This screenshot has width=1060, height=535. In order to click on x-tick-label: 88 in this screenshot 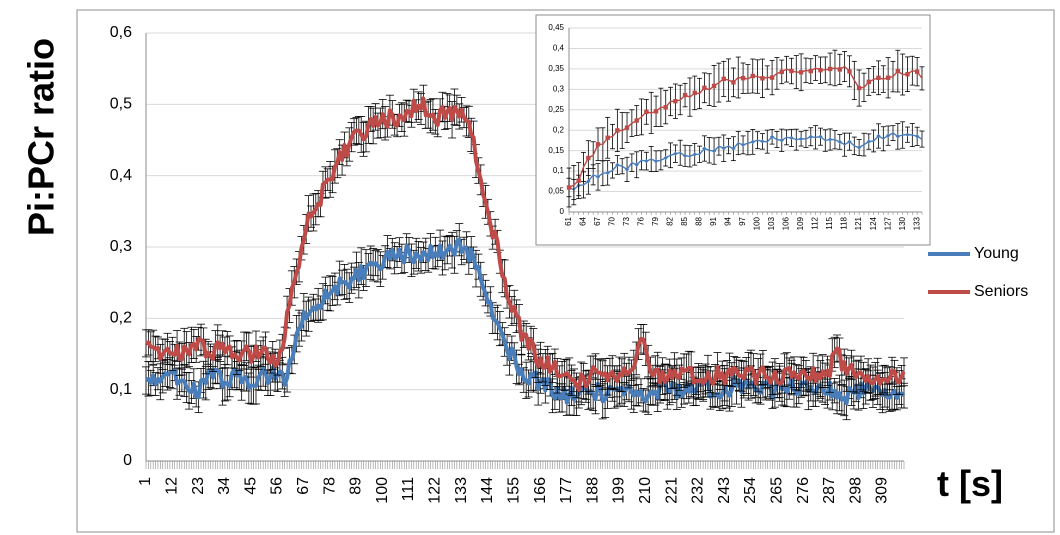, I will do `click(699, 220)`.